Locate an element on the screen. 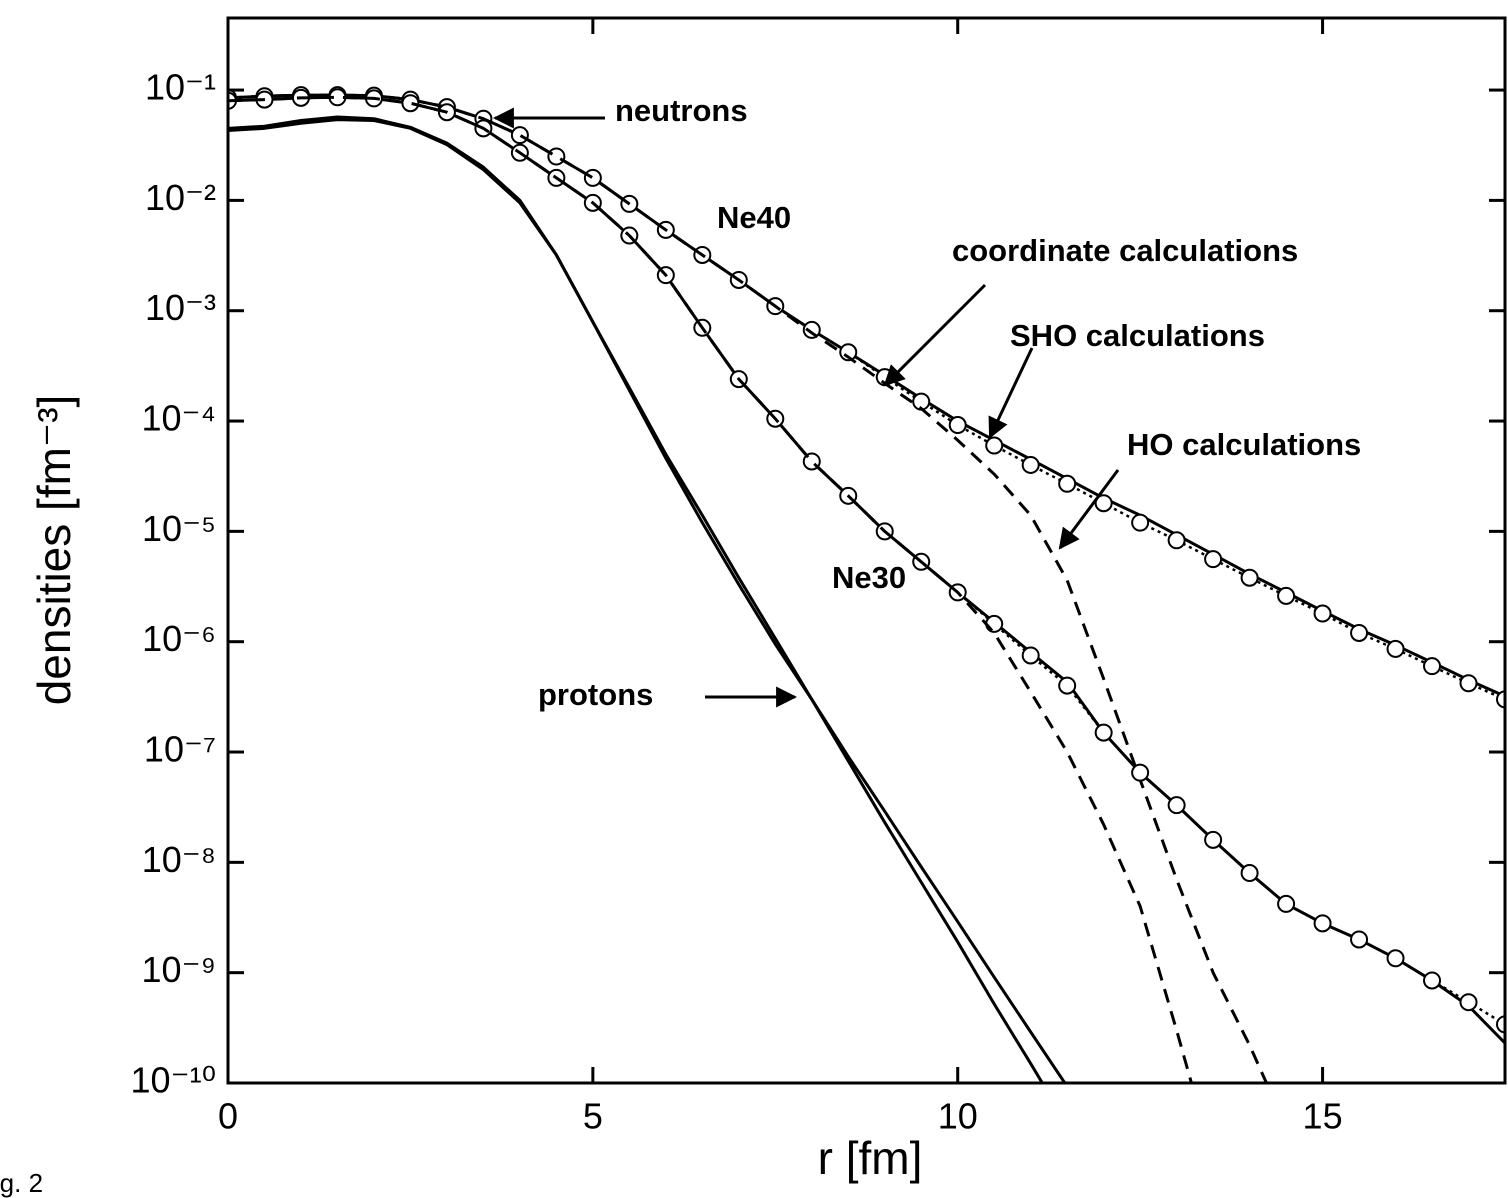 This screenshot has height=1198, width=1508. y-tick-label: 10⁻⁹ is located at coordinates (179, 969).